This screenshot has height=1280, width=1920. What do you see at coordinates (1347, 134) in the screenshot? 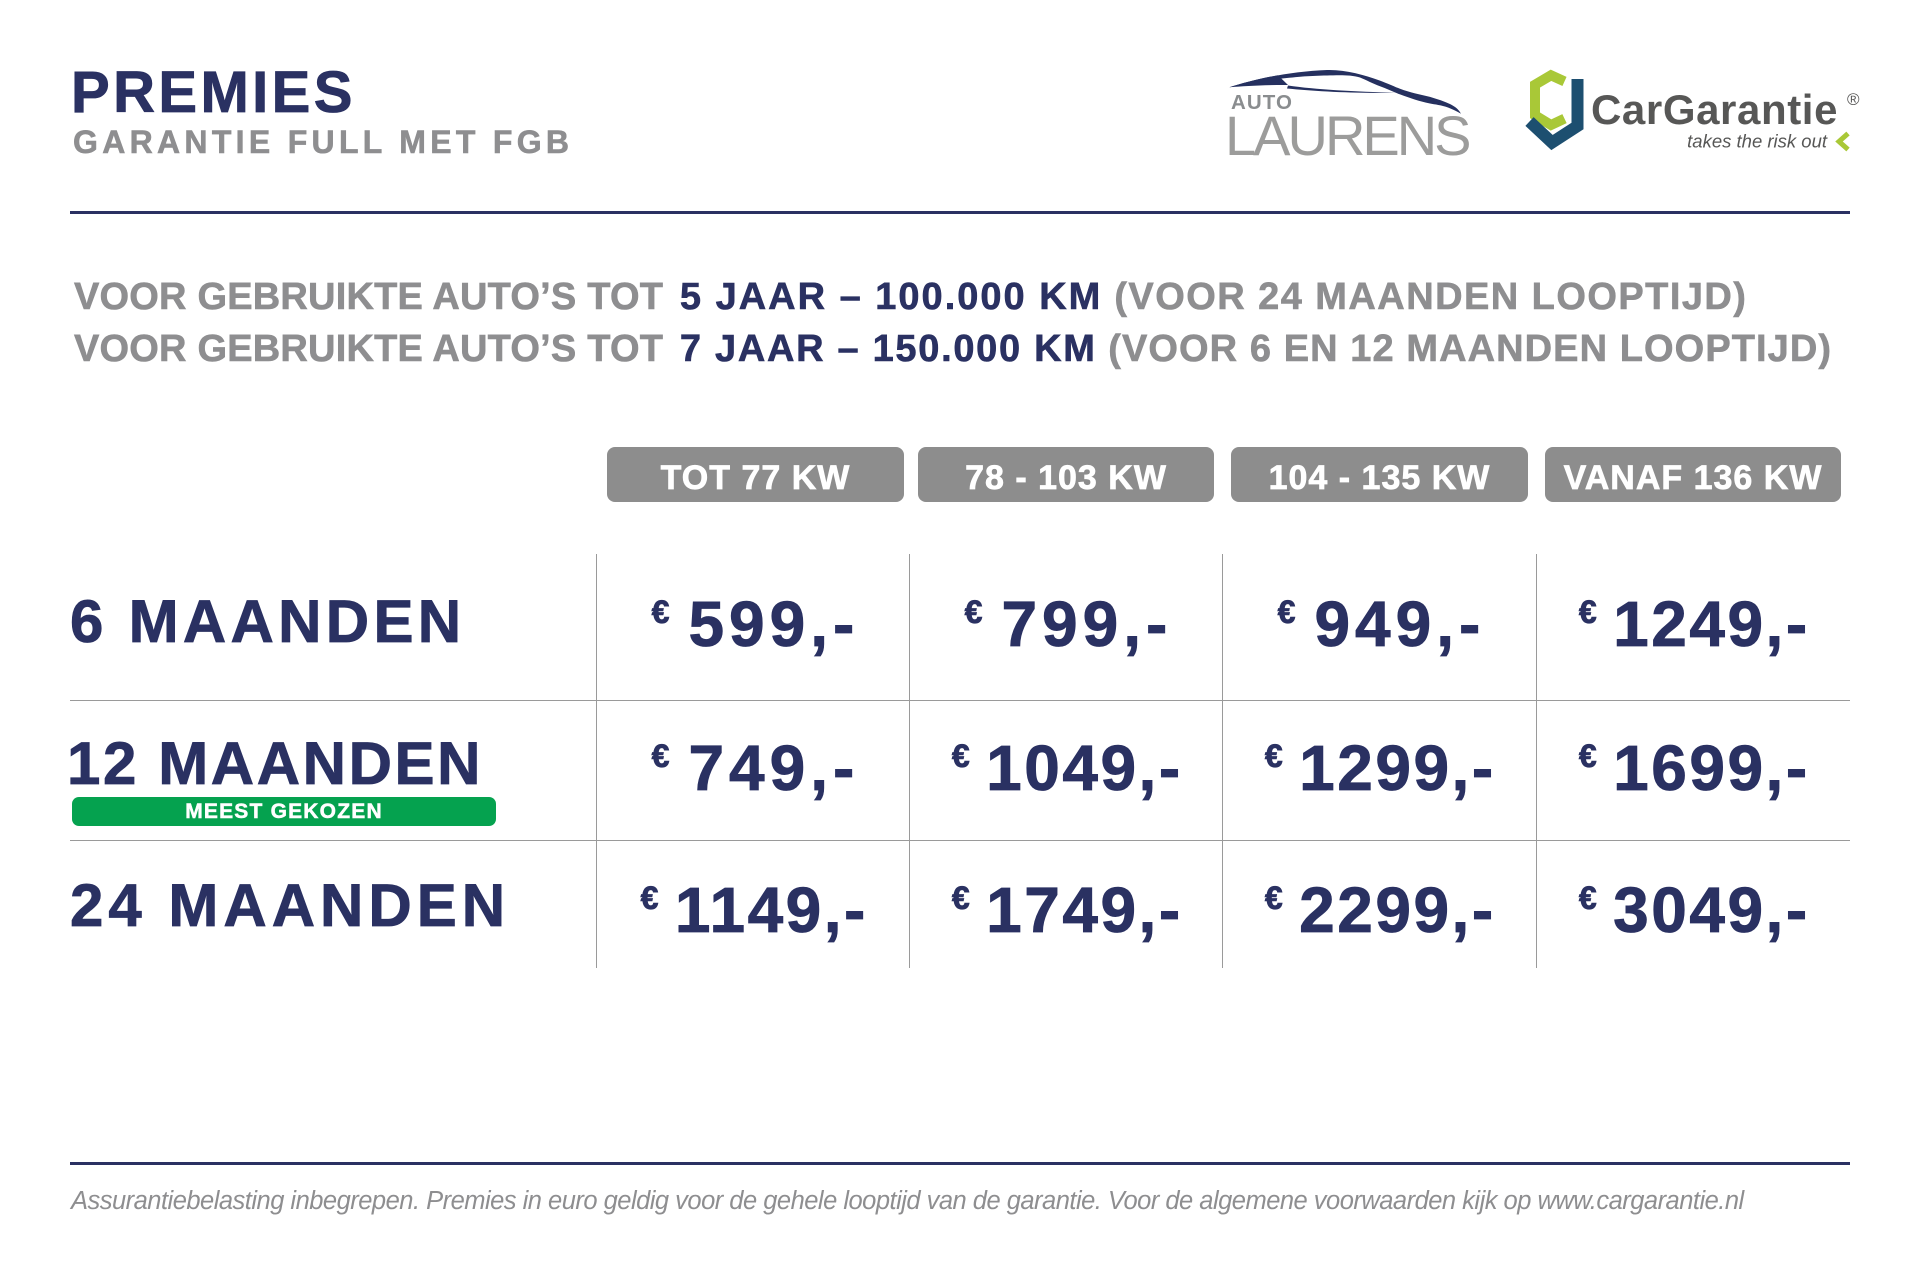
I see `svg-text: LAURENS` at bounding box center [1347, 134].